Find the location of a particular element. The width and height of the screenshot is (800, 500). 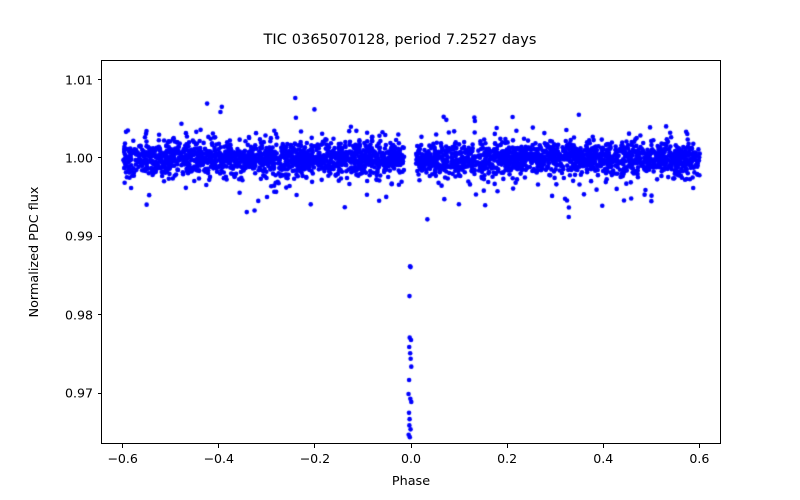

x-tick-label: 0.6 is located at coordinates (699, 458).